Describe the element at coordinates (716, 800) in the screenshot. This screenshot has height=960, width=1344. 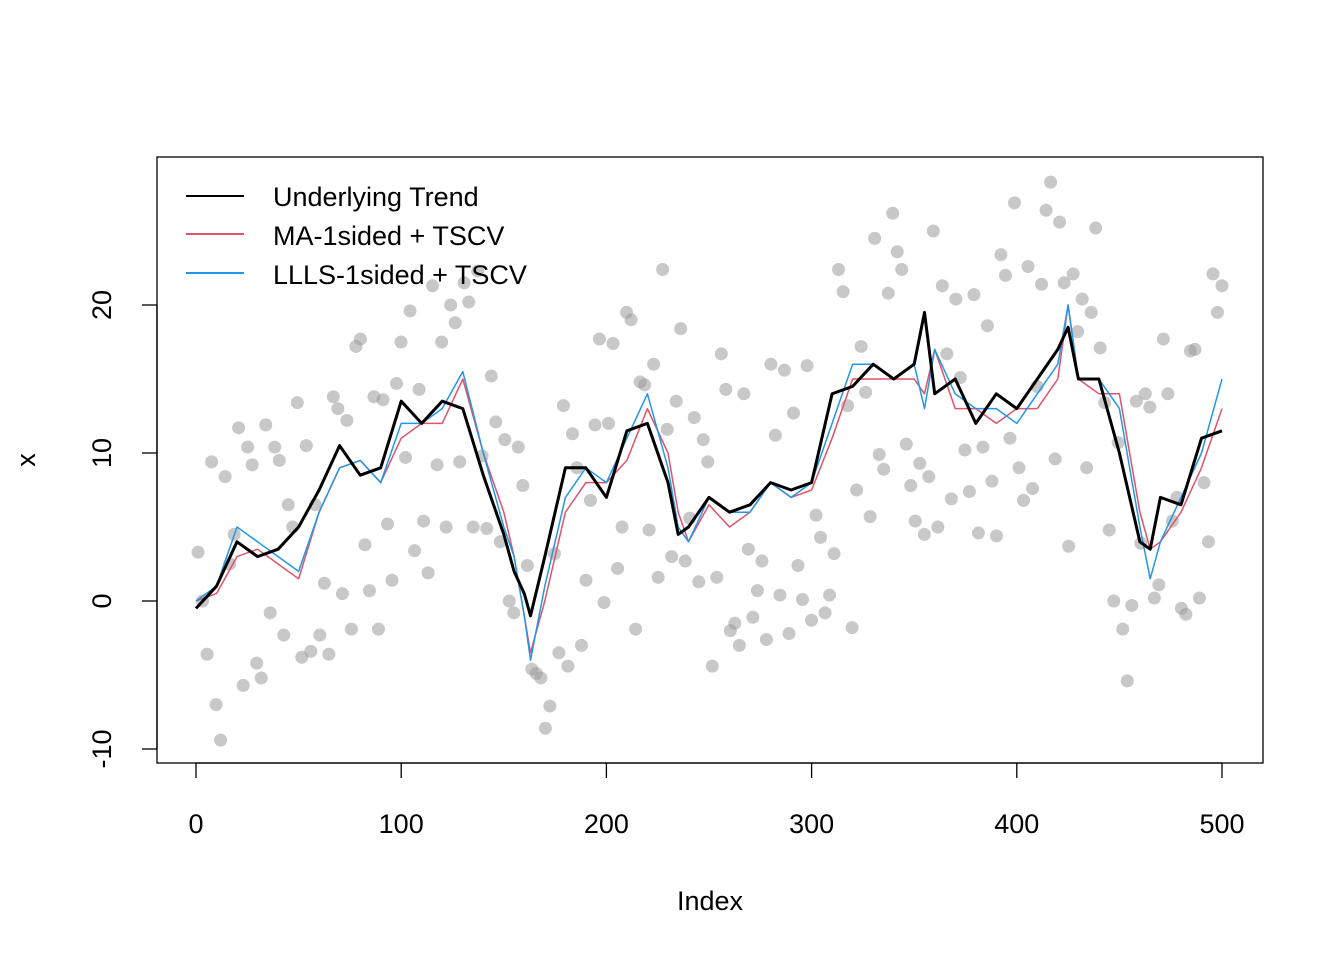
I see `x-axis: 0 100 200 300 400 500` at that location.